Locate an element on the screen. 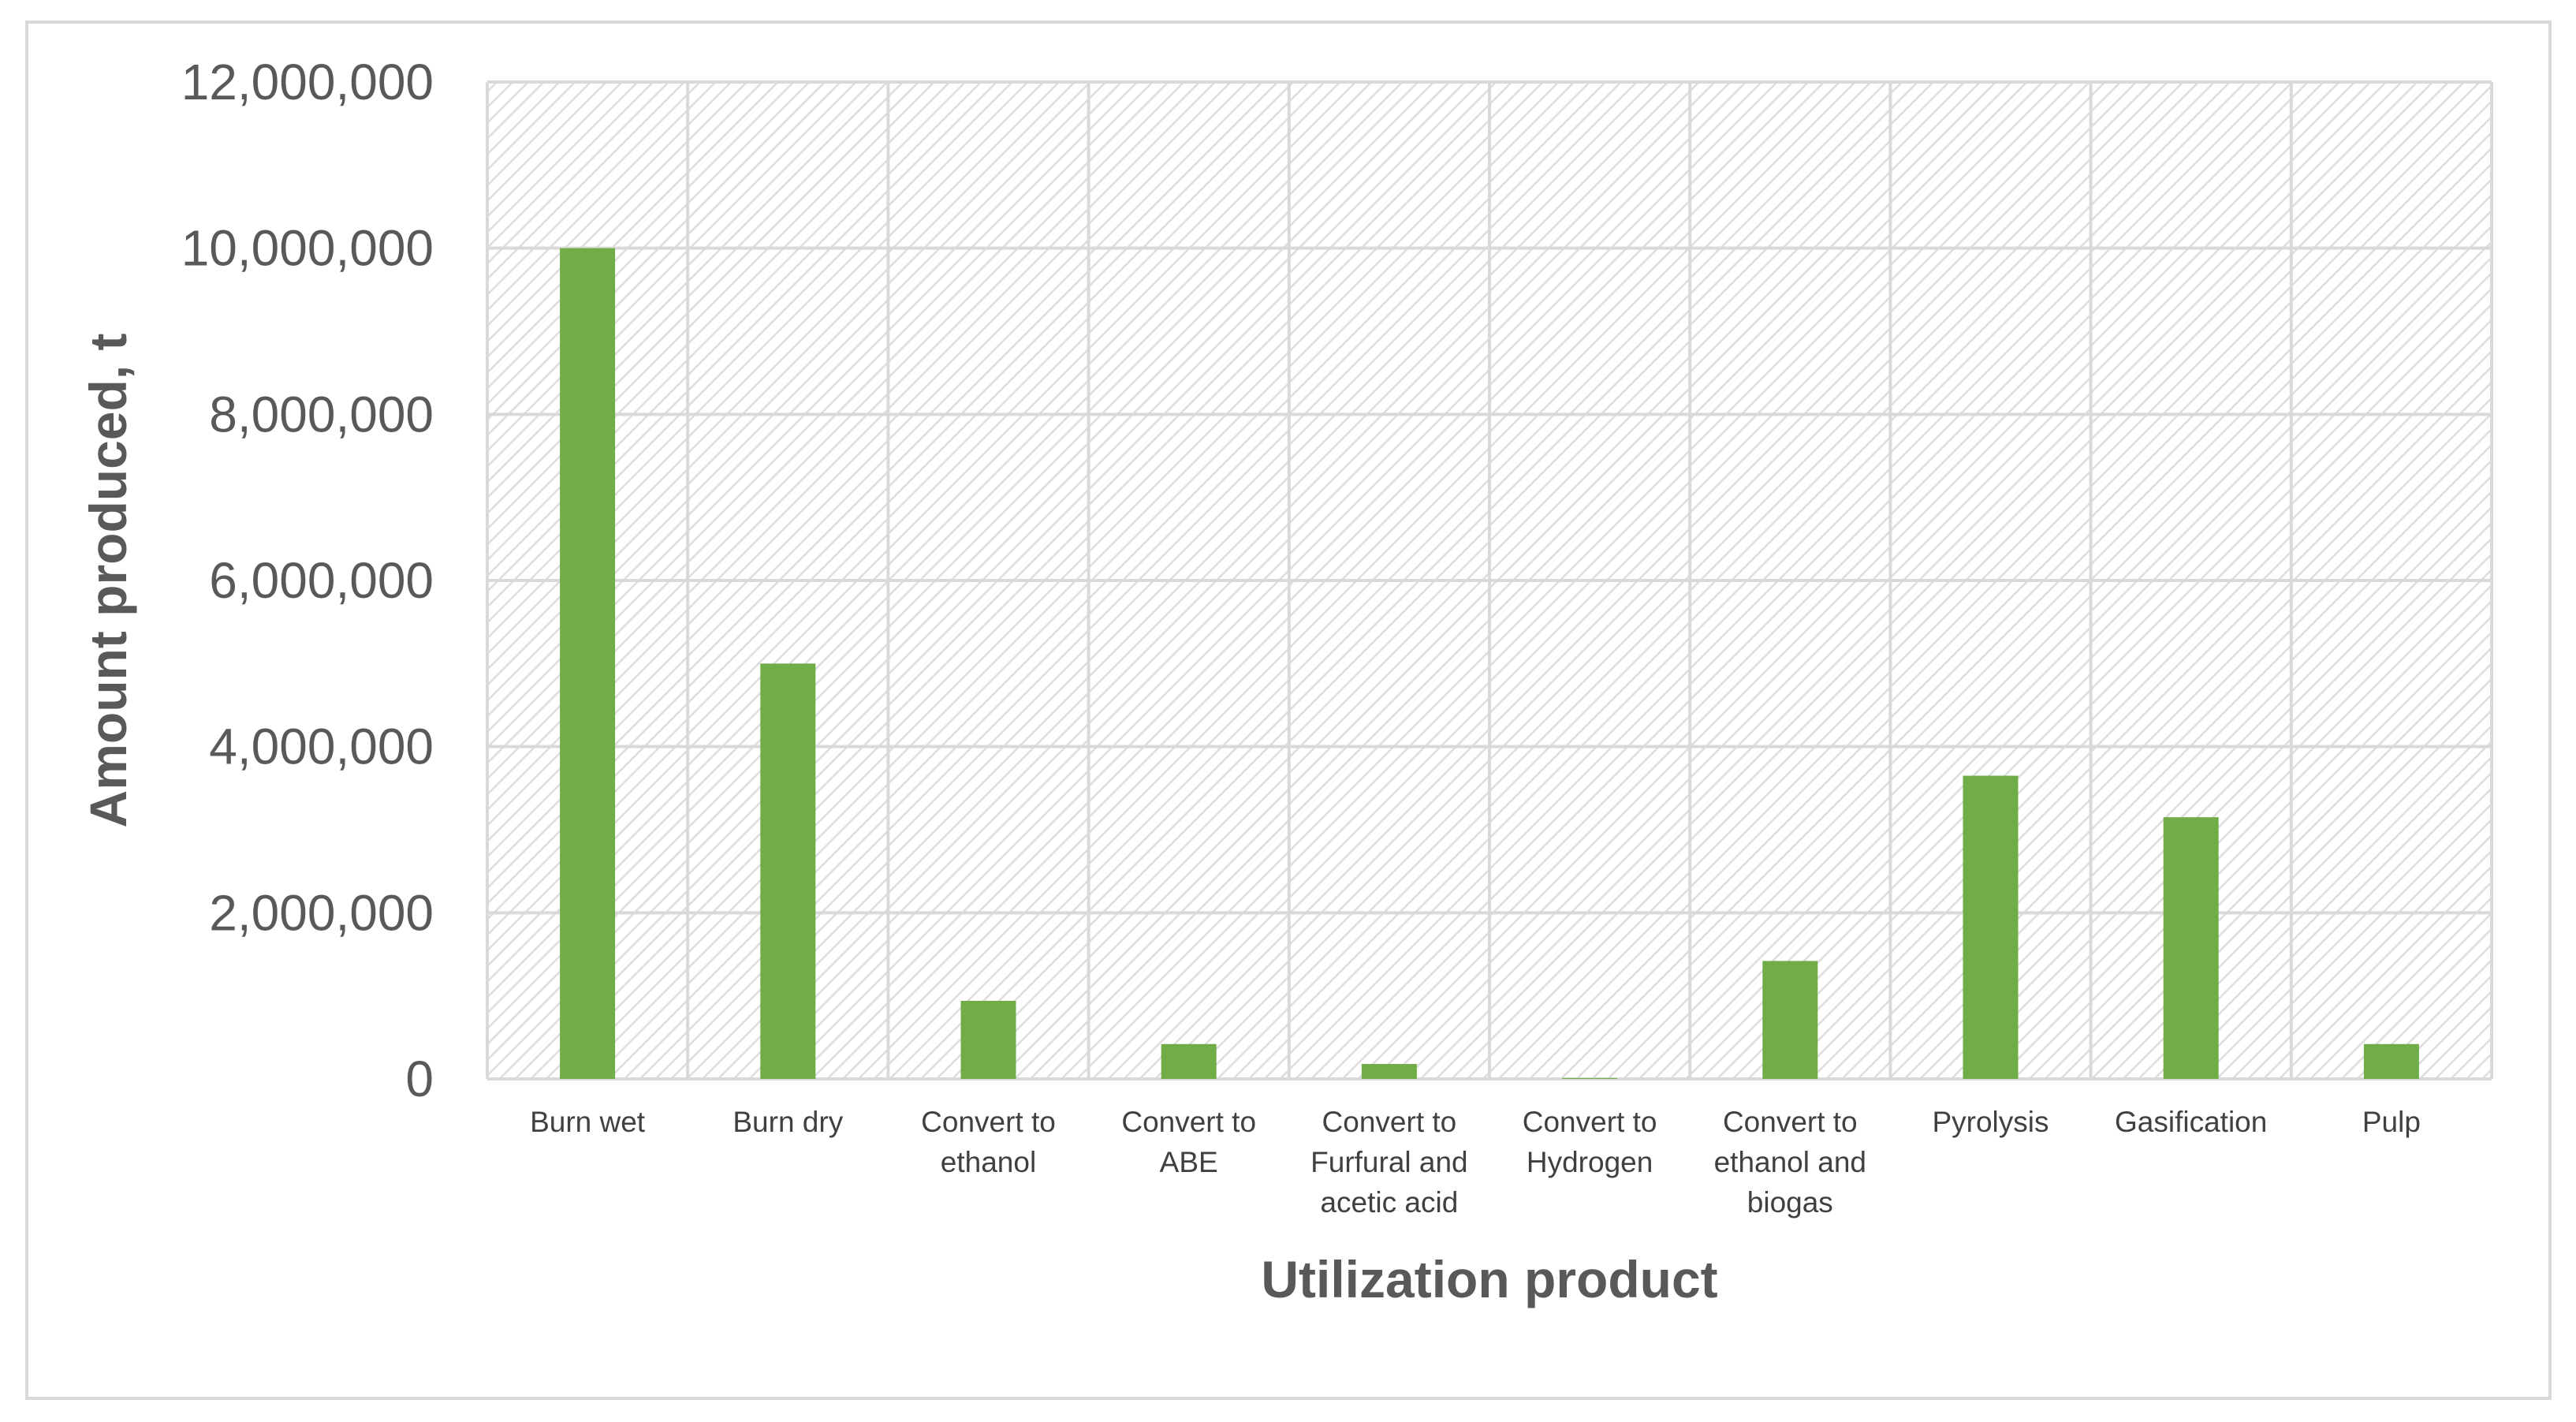  y-tick-label-6: 12,000,000 is located at coordinates (307, 82).